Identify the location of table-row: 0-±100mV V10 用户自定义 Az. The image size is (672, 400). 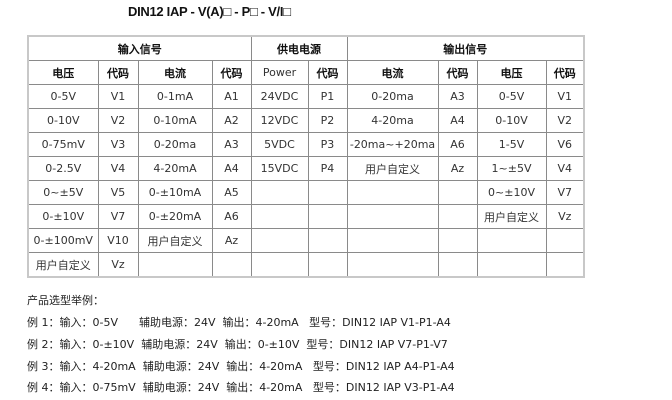
(306, 240).